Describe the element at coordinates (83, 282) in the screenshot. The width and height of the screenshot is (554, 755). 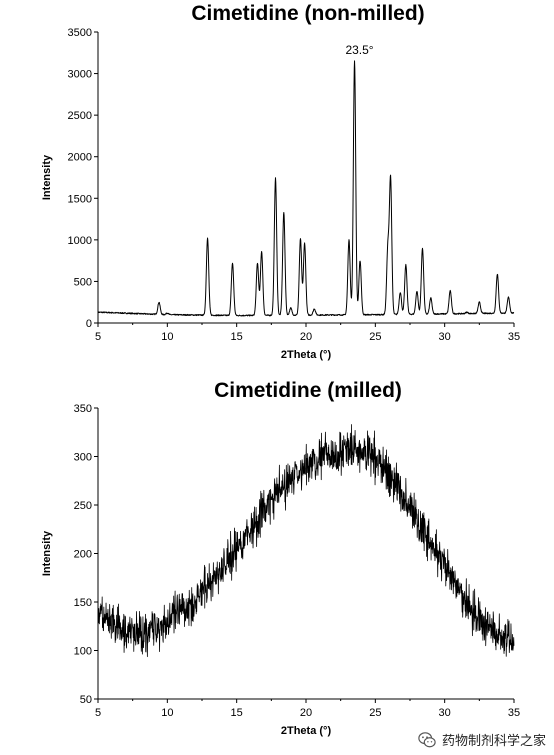
I see `y-tick-label: 500` at that location.